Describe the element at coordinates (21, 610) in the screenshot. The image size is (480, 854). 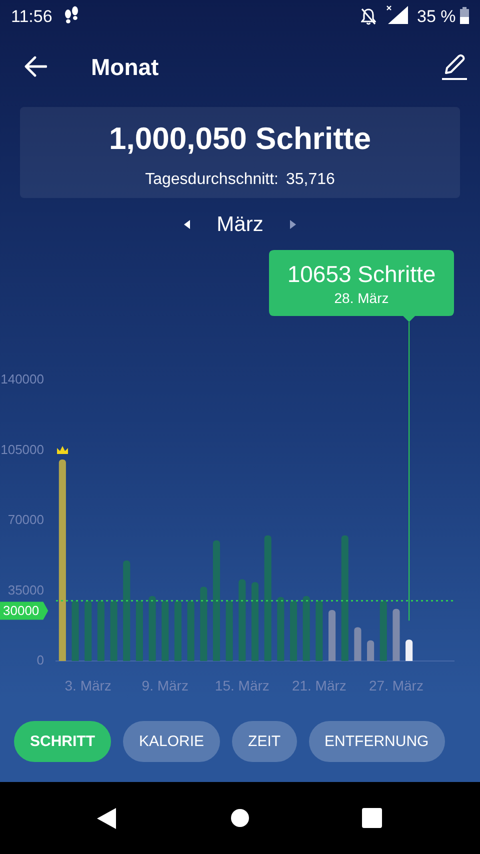
I see `ref-line-label: 30000` at that location.